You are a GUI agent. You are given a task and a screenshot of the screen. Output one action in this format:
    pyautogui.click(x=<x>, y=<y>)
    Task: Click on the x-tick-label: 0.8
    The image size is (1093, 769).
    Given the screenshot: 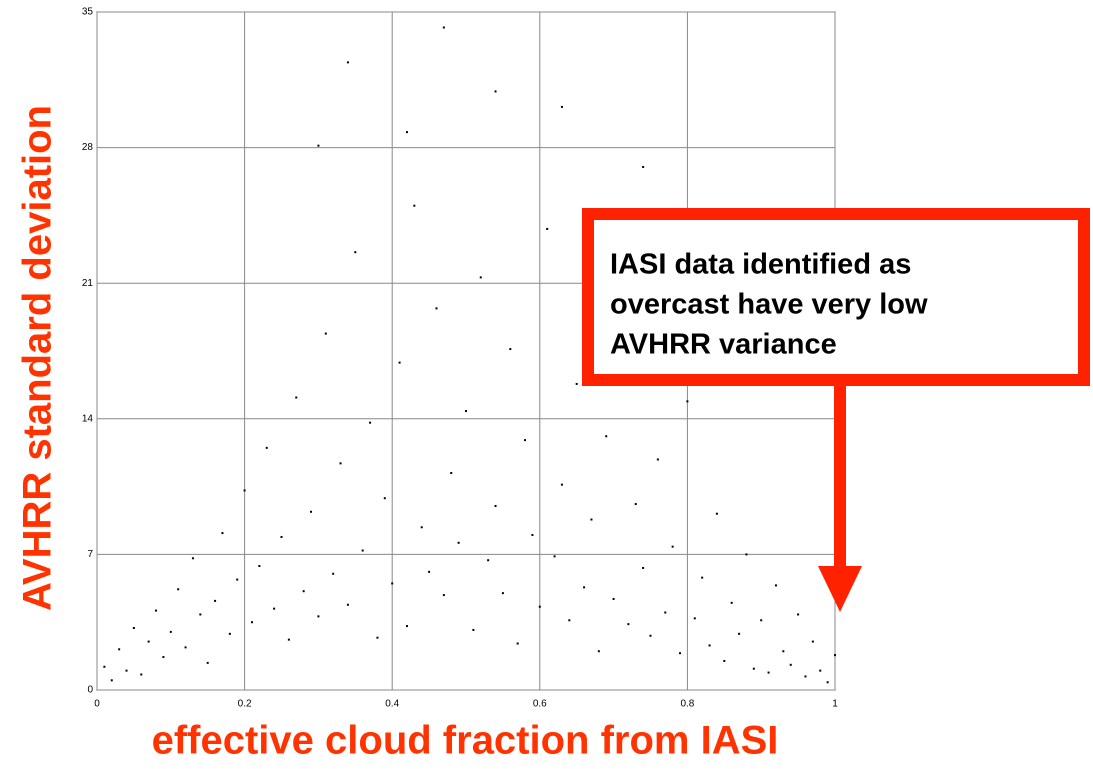 What is the action you would take?
    pyautogui.click(x=687, y=704)
    